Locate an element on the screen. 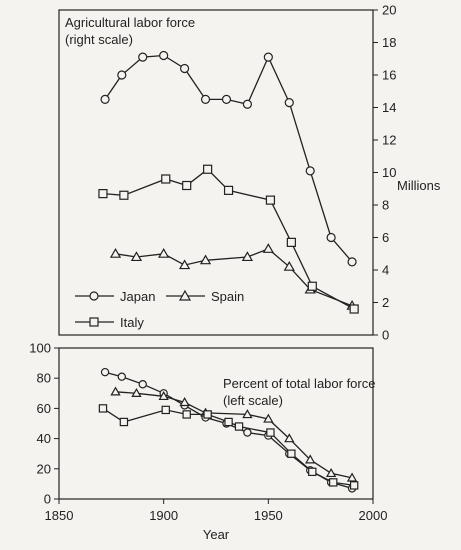 The height and width of the screenshot is (550, 461). triangle-marker-icon is located at coordinates (185, 295).